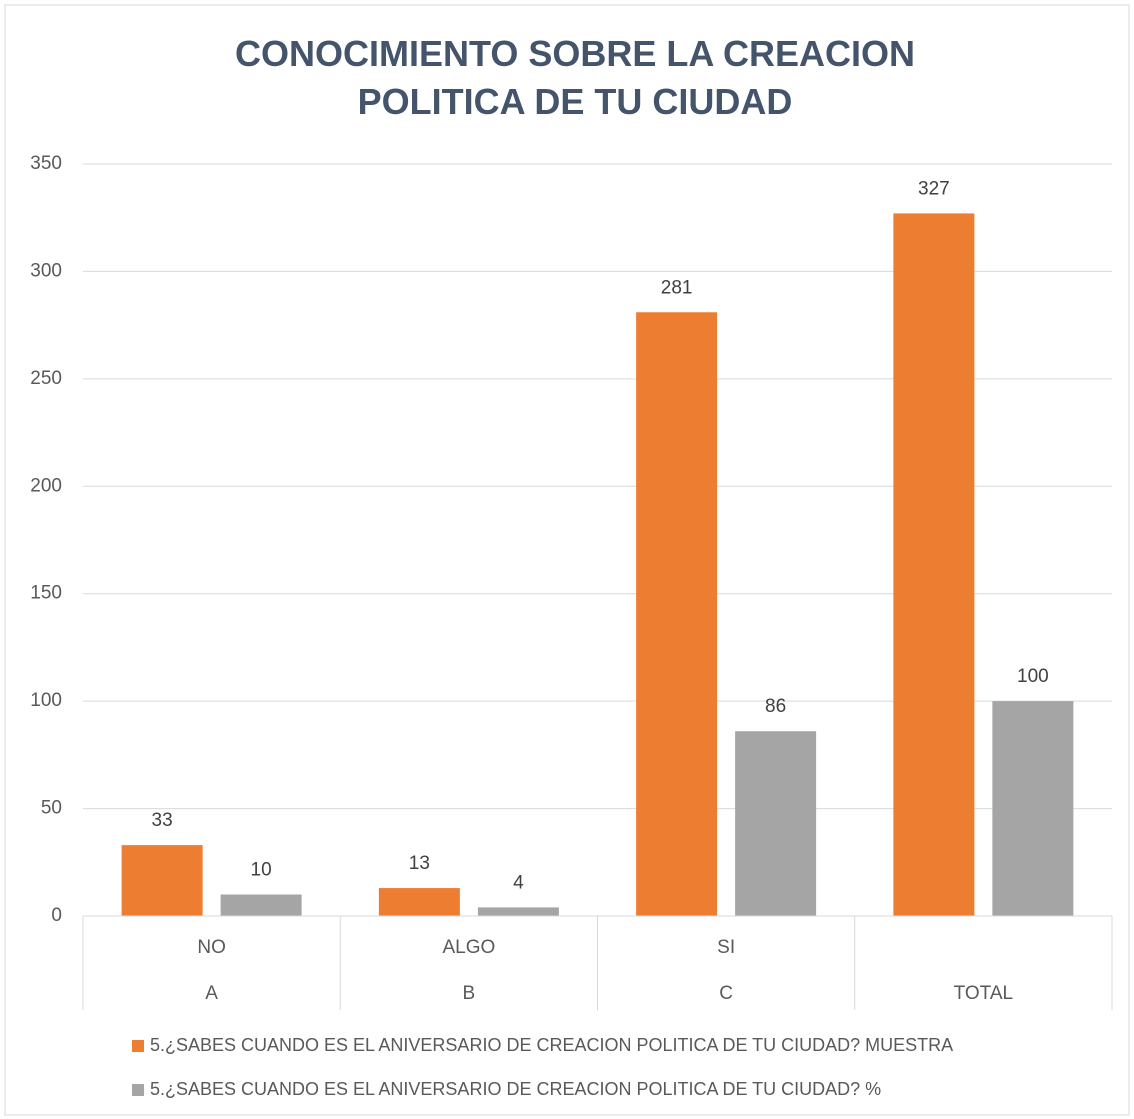 The image size is (1134, 1119). What do you see at coordinates (983, 993) in the screenshot?
I see `x-group-label: TOTAL` at bounding box center [983, 993].